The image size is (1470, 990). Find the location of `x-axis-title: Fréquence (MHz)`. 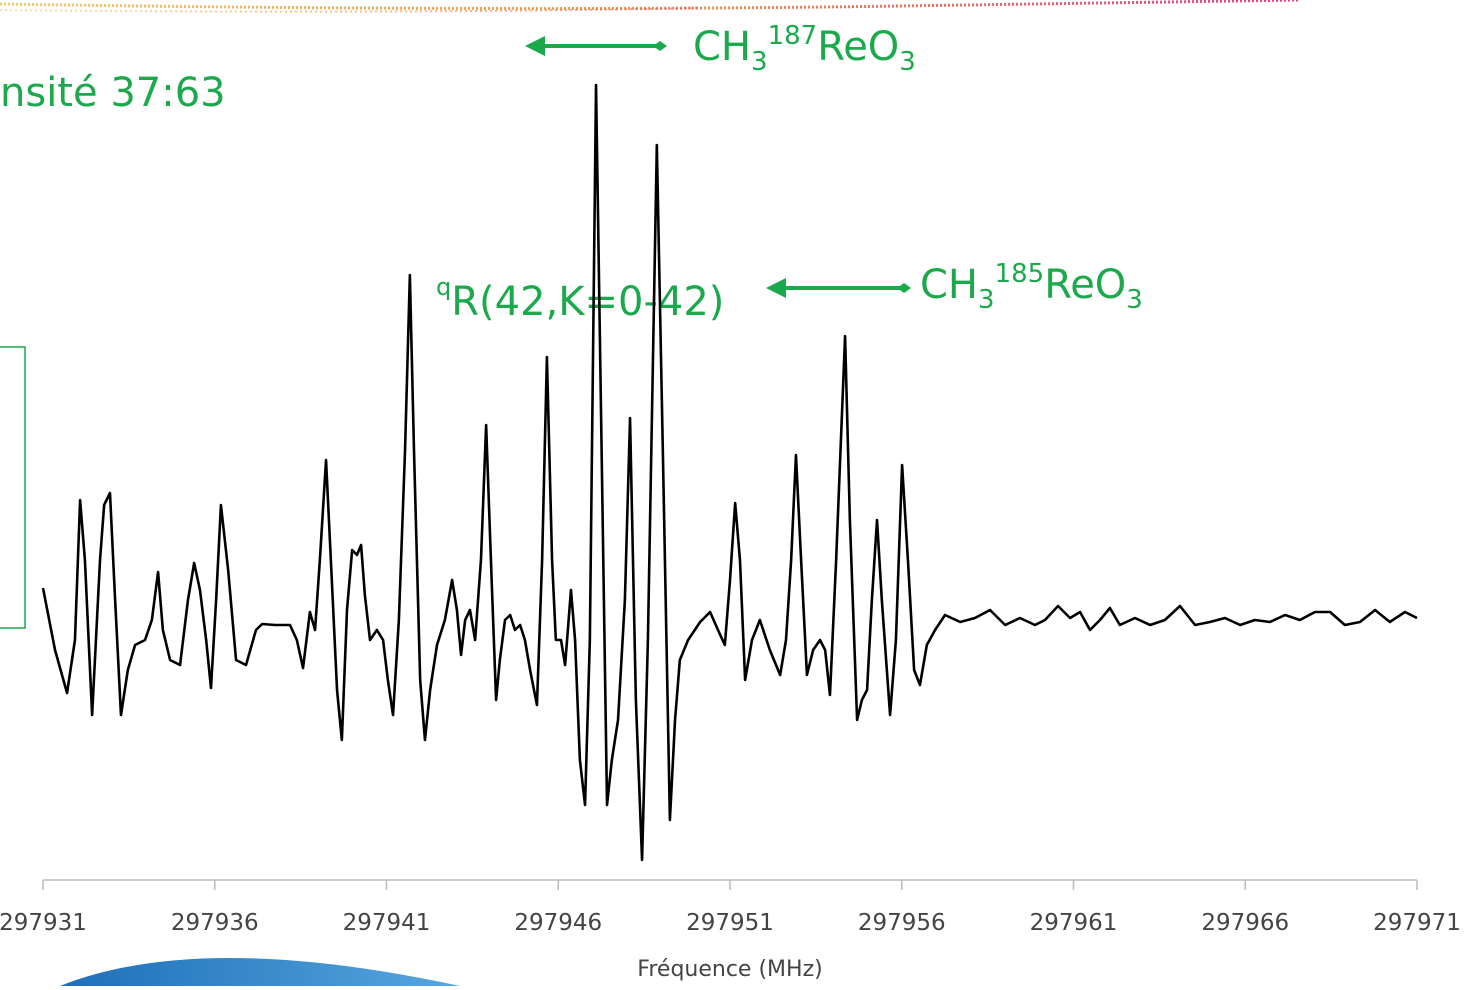

x-axis-title: Fréquence (MHz) is located at coordinates (729, 969).